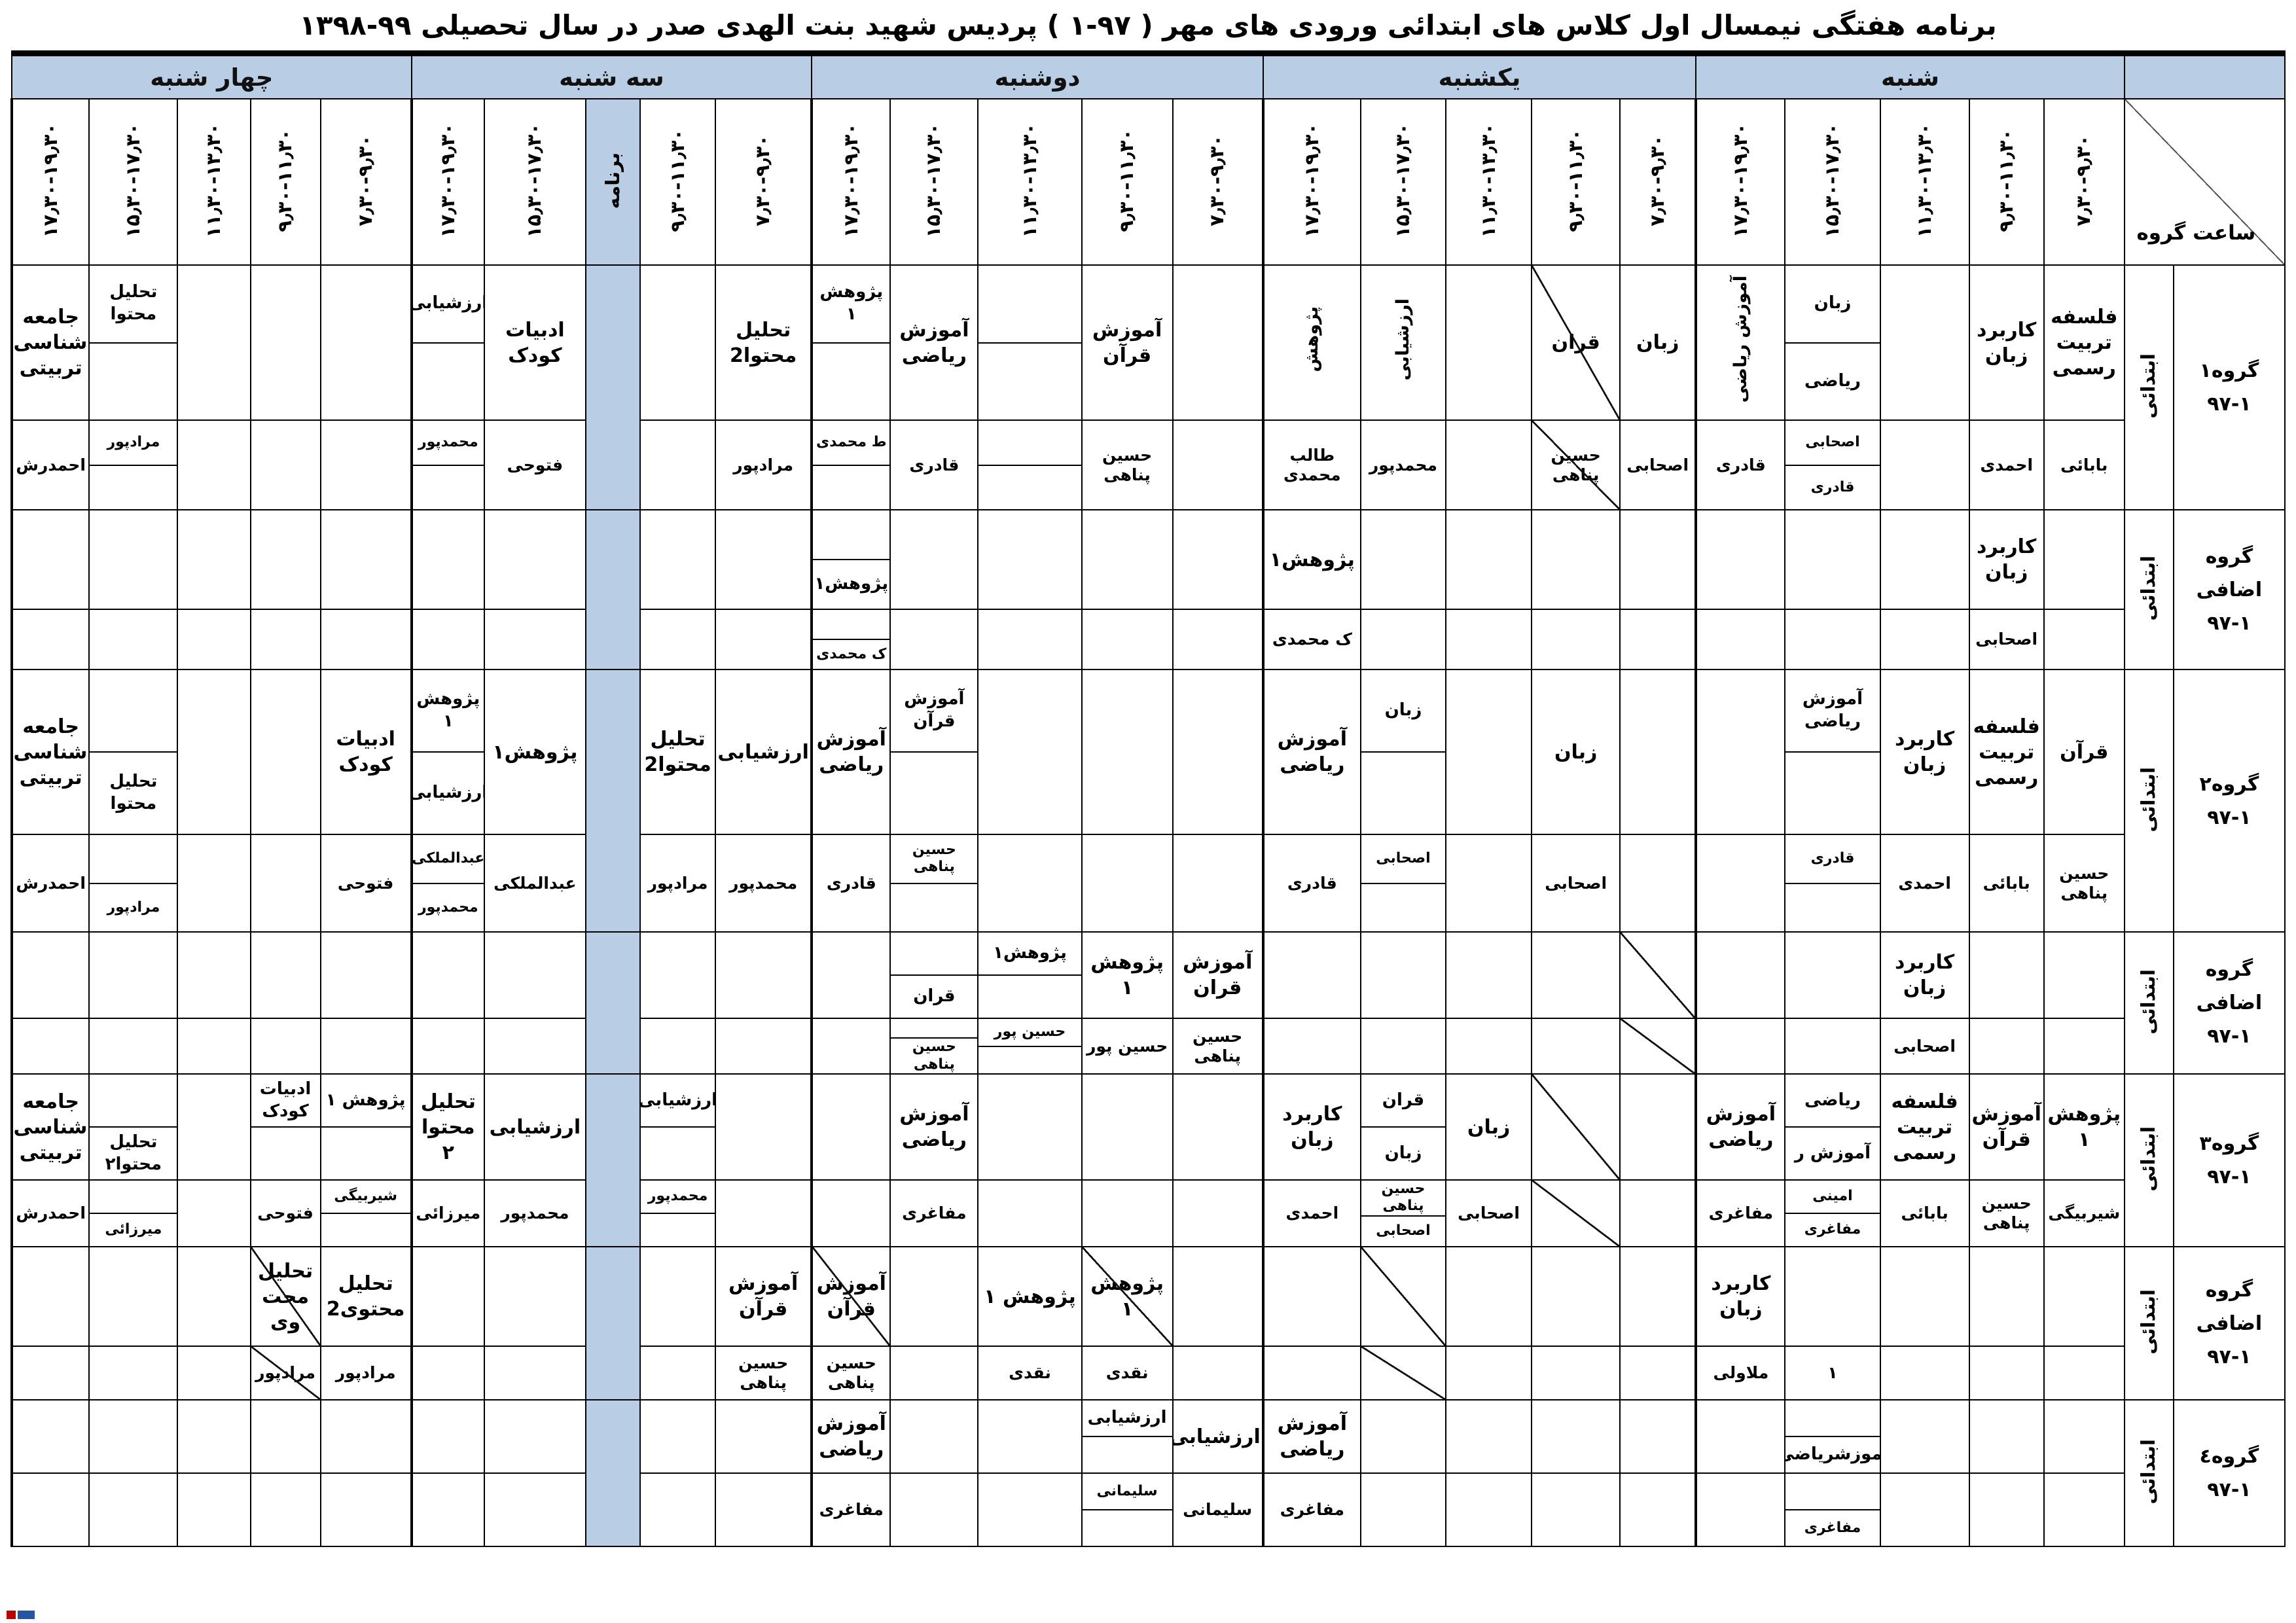 The height and width of the screenshot is (1623, 2296). What do you see at coordinates (50, 464) in the screenshot?
I see `cell-g1-wed-4-teacher: احمدرش` at bounding box center [50, 464].